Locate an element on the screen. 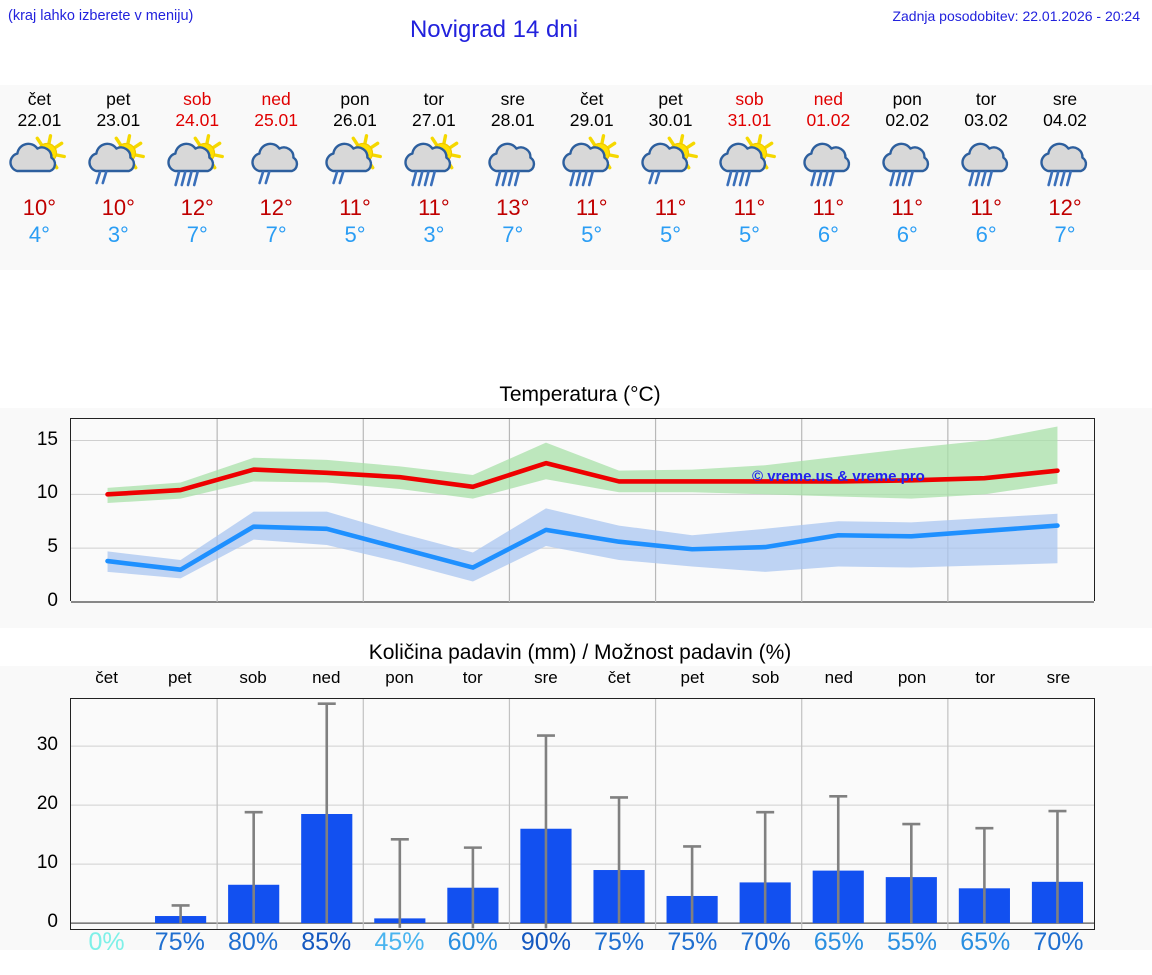 The image size is (1152, 975). day-date: 26.01 is located at coordinates (355, 120).